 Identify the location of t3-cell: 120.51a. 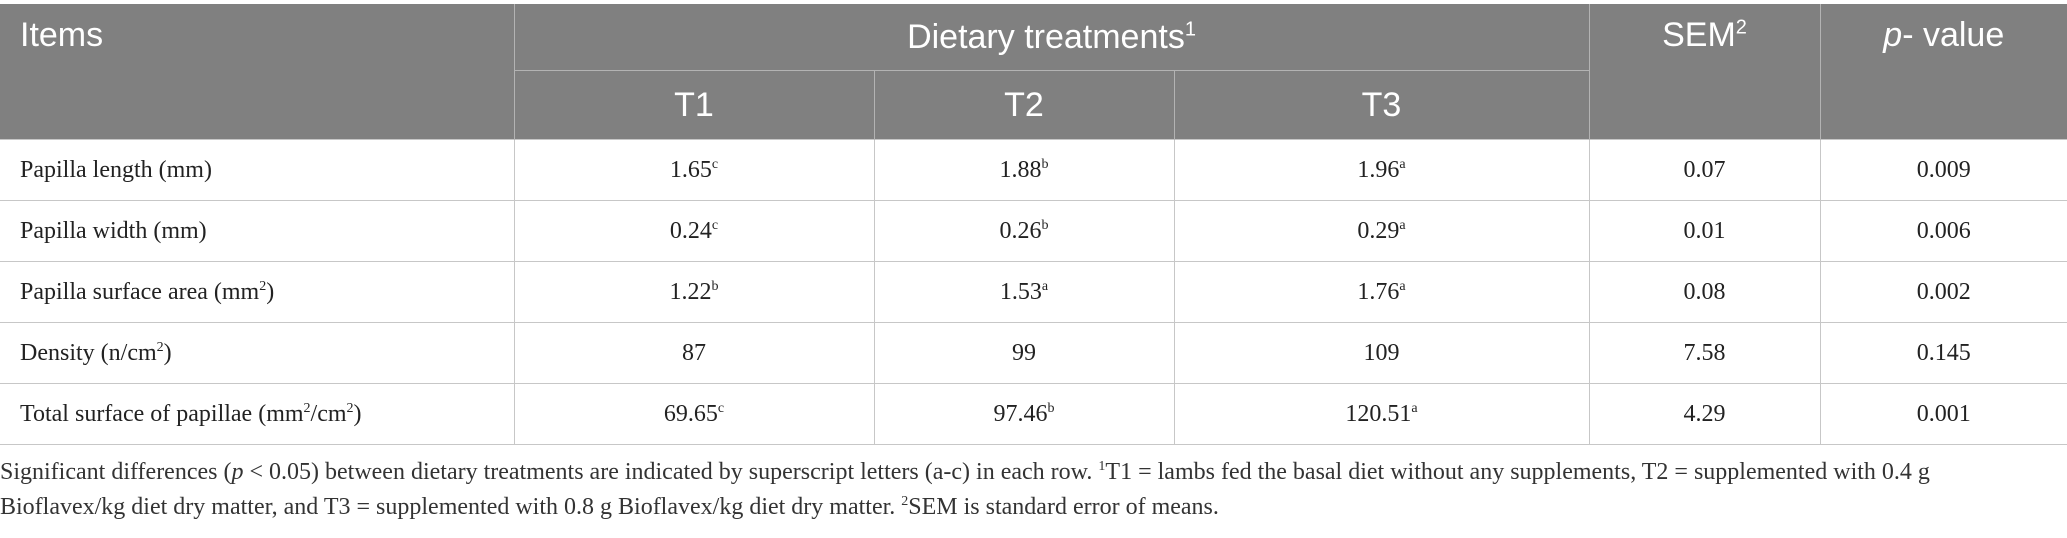
(1381, 414).